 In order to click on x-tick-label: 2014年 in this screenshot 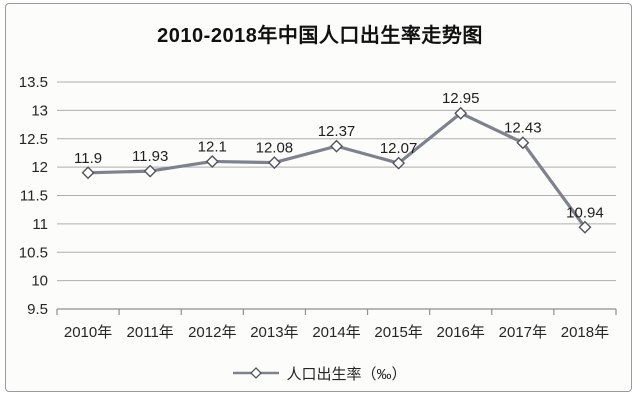, I will do `click(336, 332)`.